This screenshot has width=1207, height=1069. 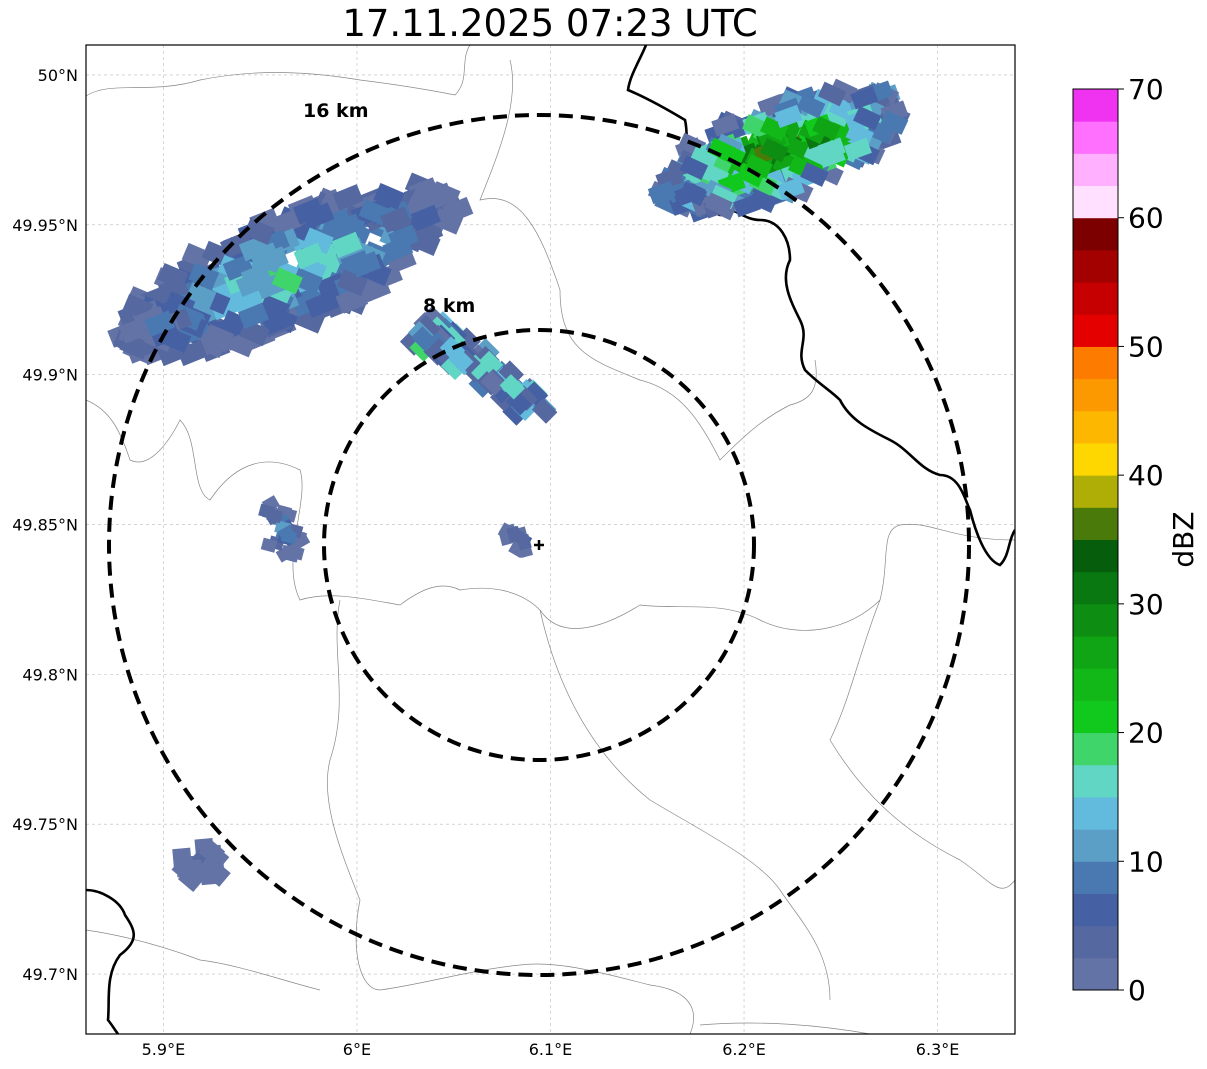 I want to click on longitude-ticks: 5.9°E 6°E 6.1°E 6.2°E 6.3°E, so click(x=551, y=1049).